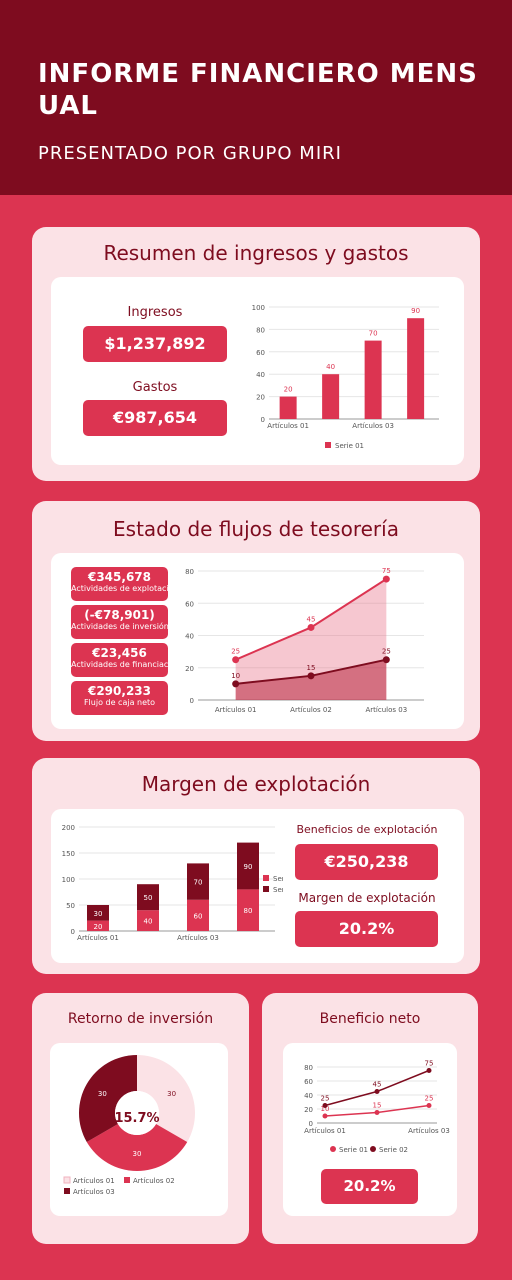 The height and width of the screenshot is (1280, 512). I want to click on point-data-label: 75, so click(429, 1064).